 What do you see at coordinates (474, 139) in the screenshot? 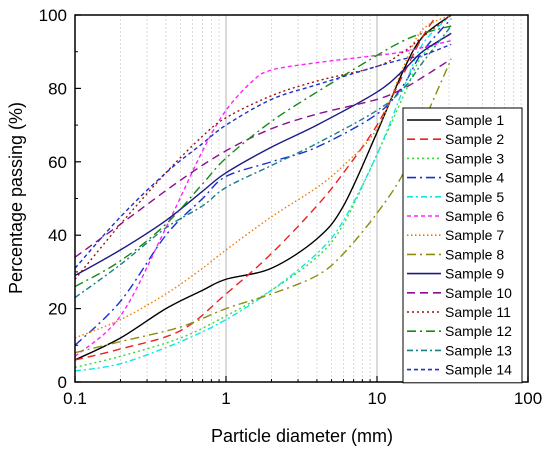
I see `legend-label: Sample 2` at bounding box center [474, 139].